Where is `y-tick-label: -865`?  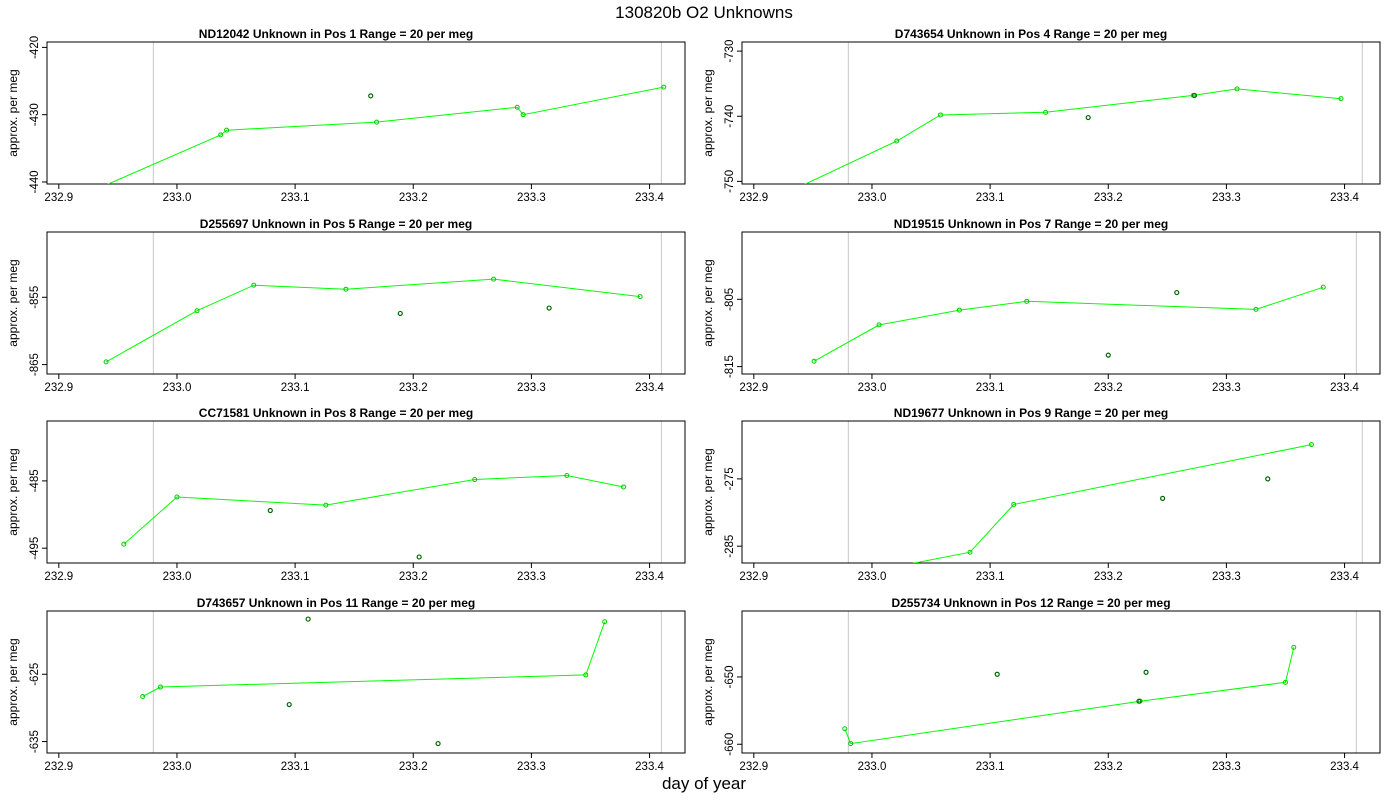 y-tick-label: -865 is located at coordinates (35, 364).